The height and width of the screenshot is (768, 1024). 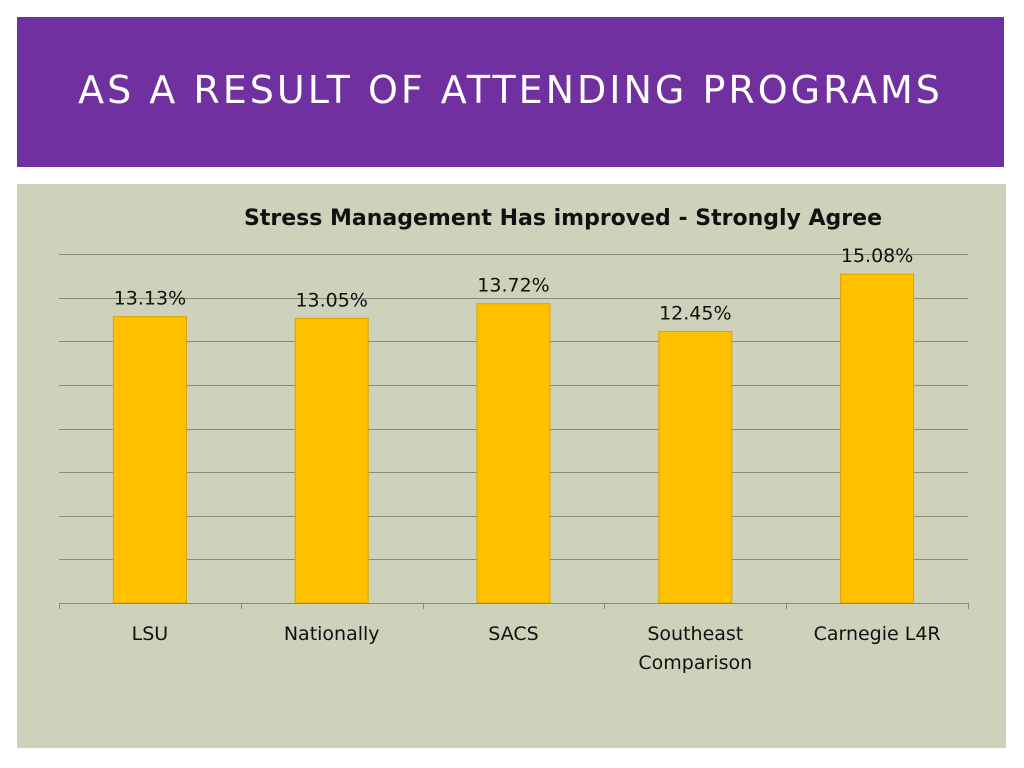 I want to click on category-label: Comparison, so click(x=695, y=663).